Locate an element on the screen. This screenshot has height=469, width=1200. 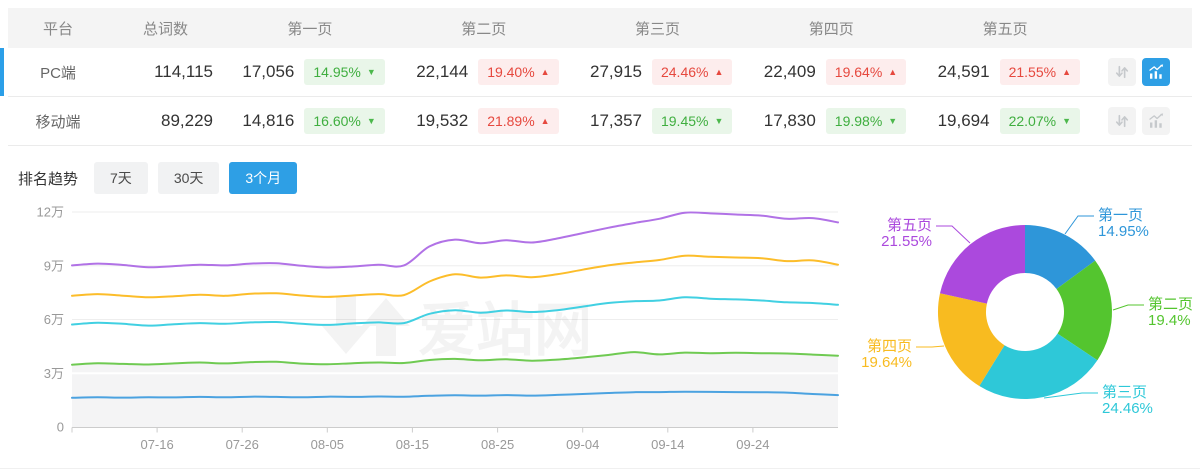
change-percent: 14.95% is located at coordinates (337, 72).